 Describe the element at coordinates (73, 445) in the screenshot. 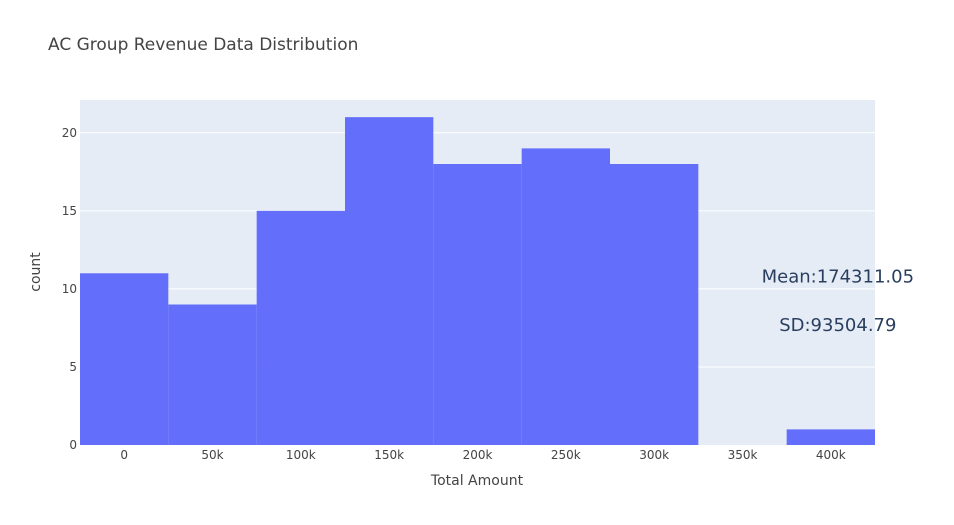

I see `y-tick-label: 0` at that location.